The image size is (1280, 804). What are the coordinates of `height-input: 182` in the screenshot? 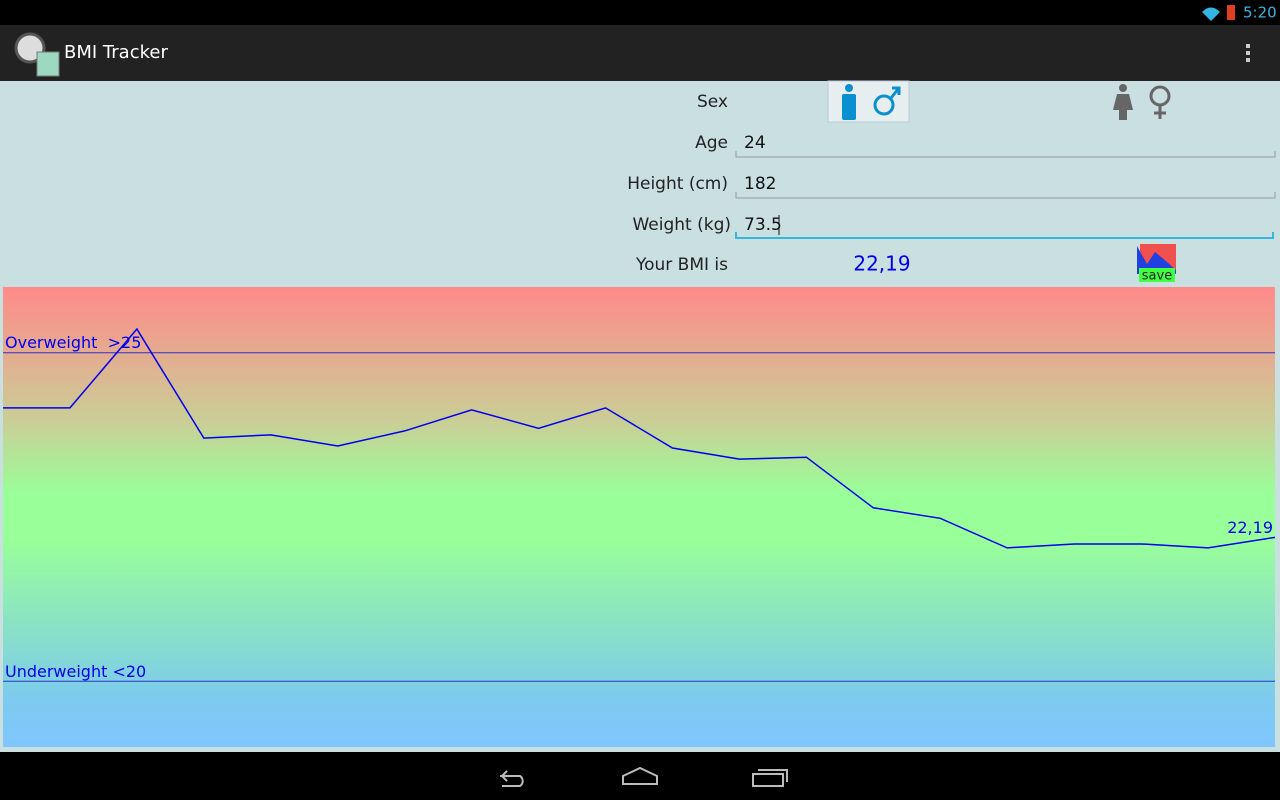 It's located at (760, 184).